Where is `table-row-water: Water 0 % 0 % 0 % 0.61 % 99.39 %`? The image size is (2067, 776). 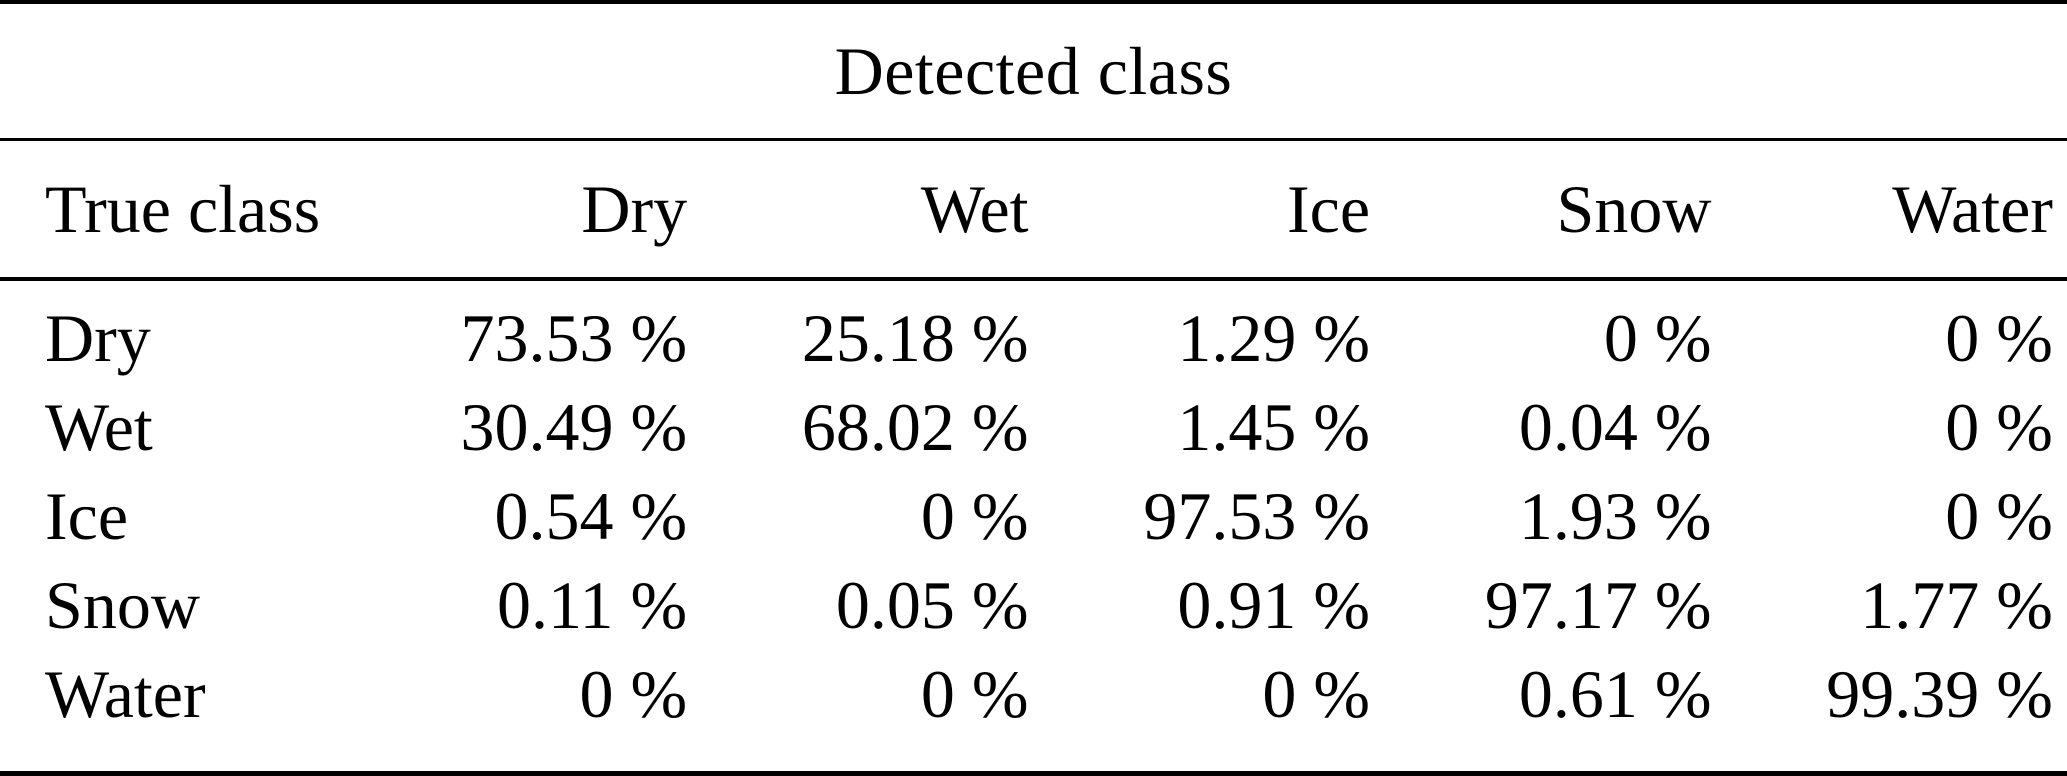
table-row-water: Water 0 % 0 % 0 % 0.61 % 99.39 % is located at coordinates (1033, 694).